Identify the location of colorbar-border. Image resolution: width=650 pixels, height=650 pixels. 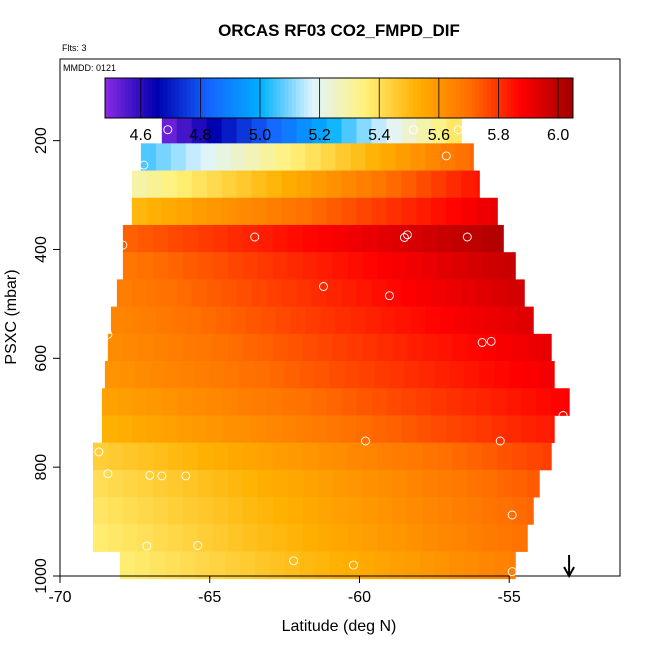
(339, 98).